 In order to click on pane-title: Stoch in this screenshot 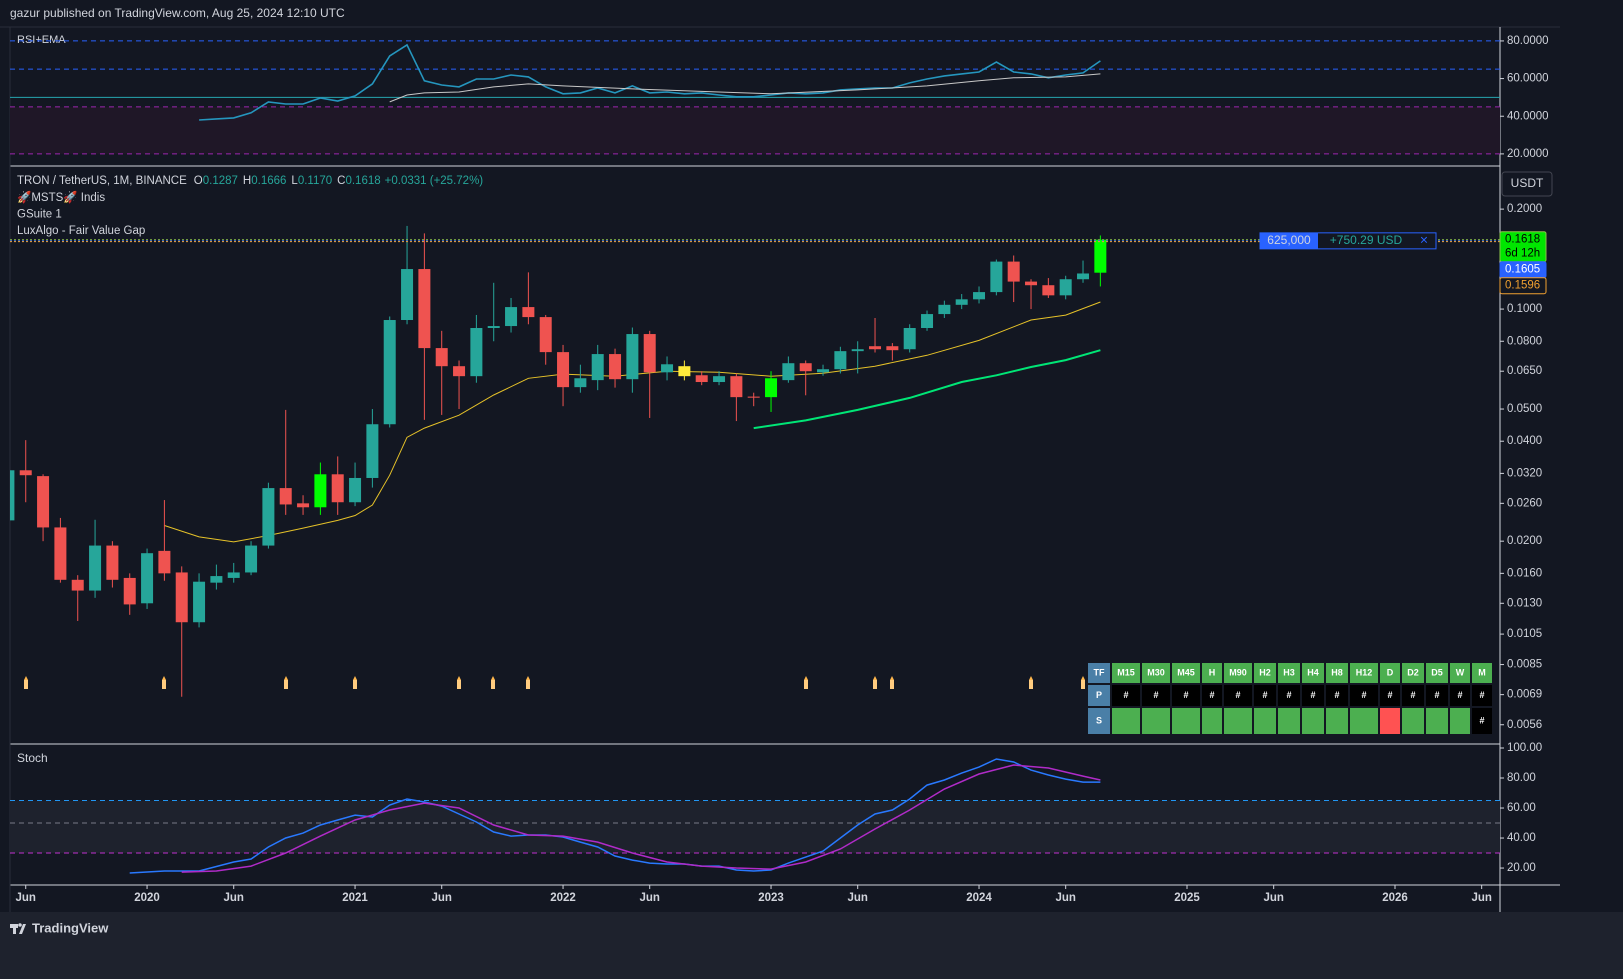, I will do `click(32, 758)`.